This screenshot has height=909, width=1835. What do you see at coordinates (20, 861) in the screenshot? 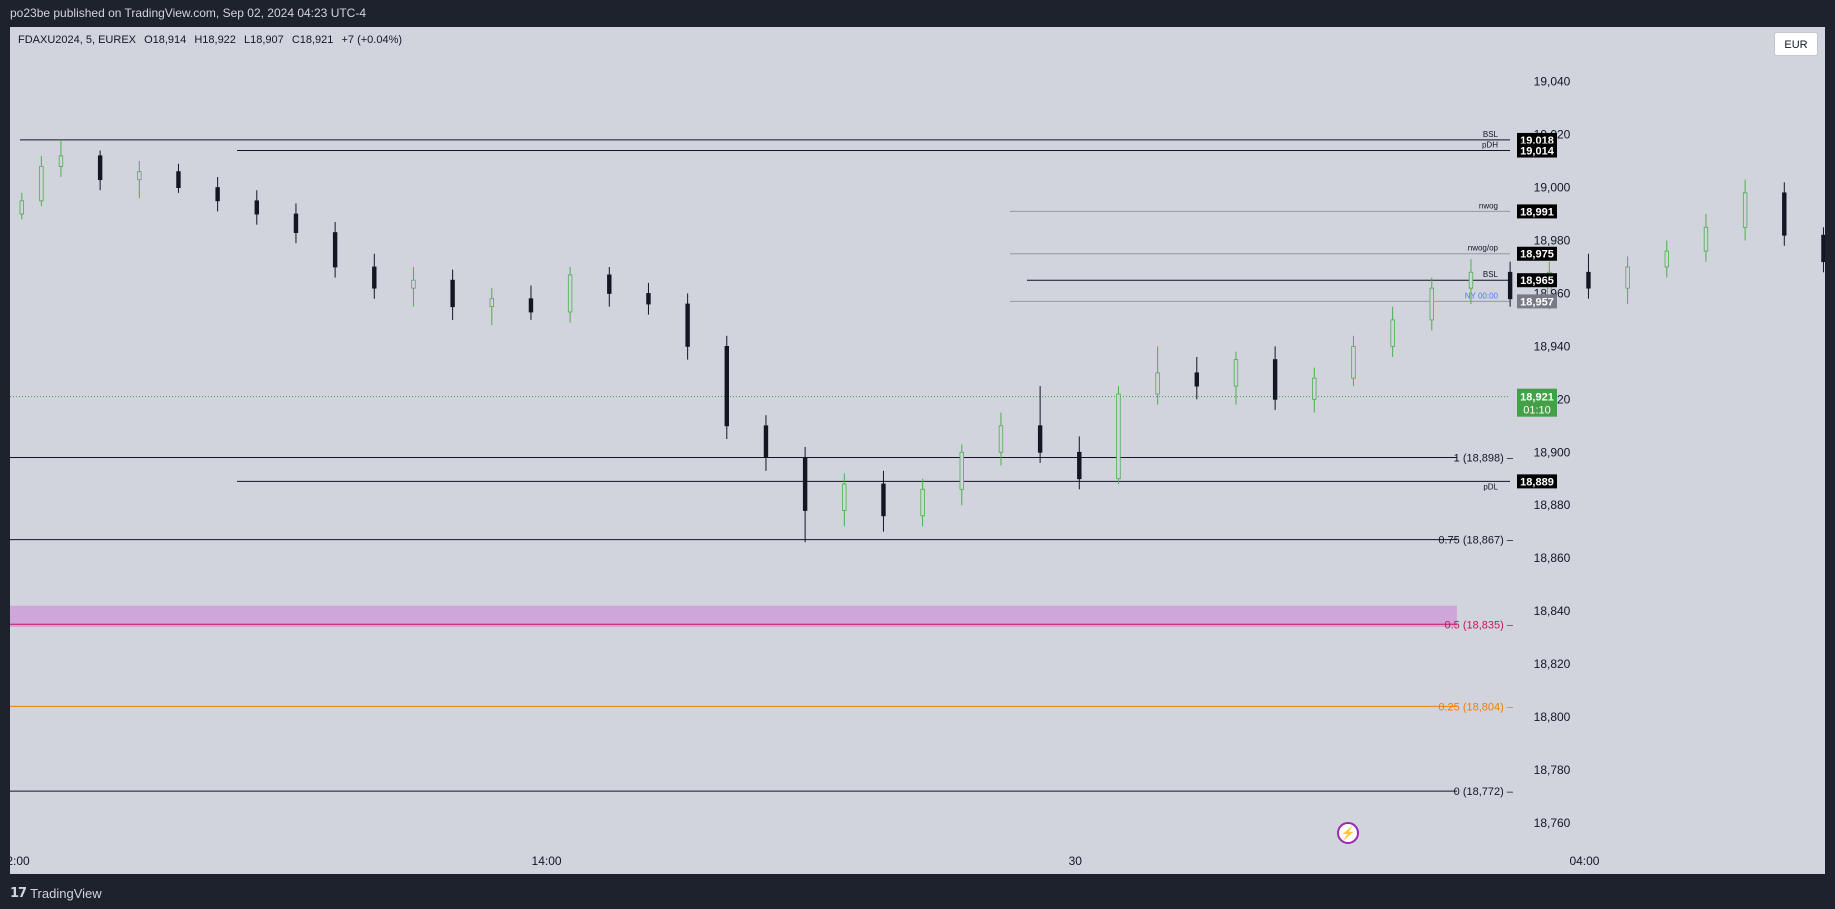
I see `x-tick-label: 2:00` at bounding box center [20, 861].